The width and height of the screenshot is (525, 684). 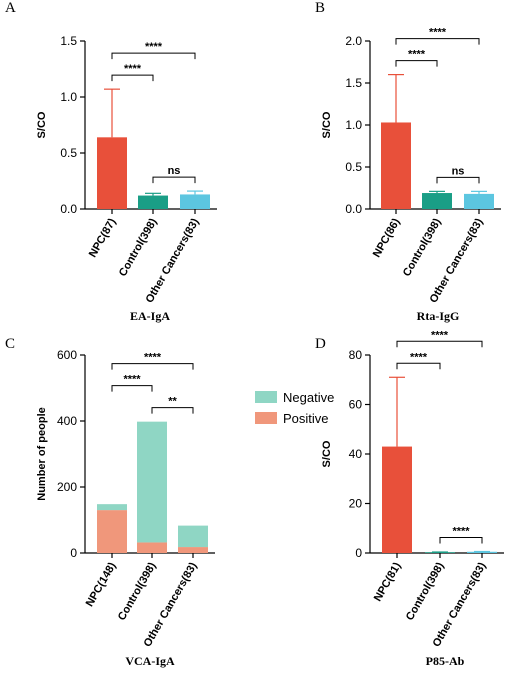 I want to click on chart-title: P85-Ab, so click(x=445, y=661).